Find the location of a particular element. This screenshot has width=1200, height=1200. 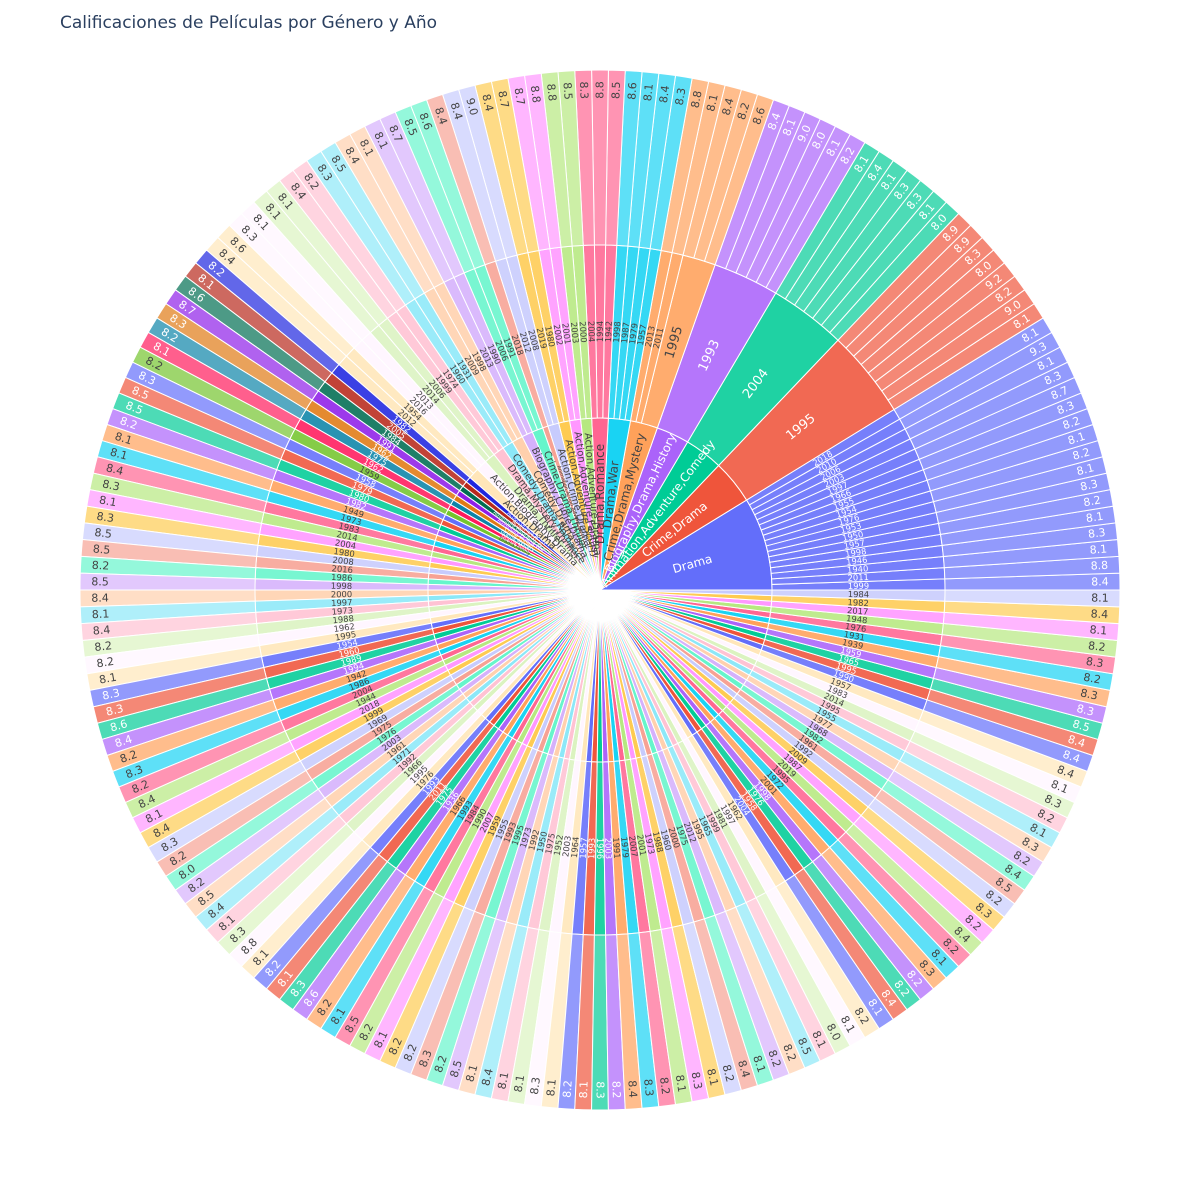

genre-label: Drama,Romance is located at coordinates (600, 494).